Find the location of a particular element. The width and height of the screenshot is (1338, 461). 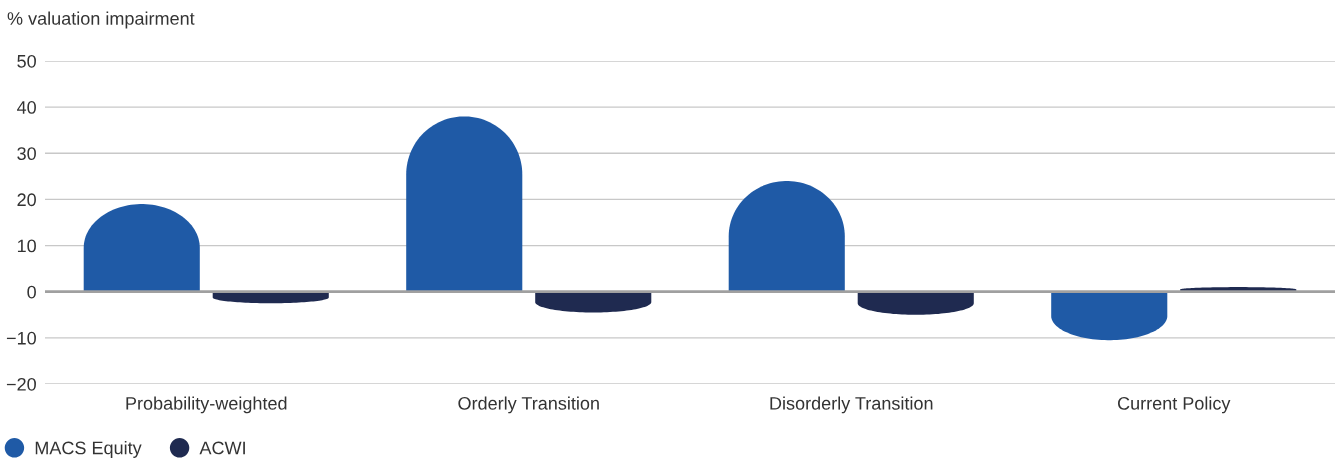

legend-label: ACWI is located at coordinates (222, 448).